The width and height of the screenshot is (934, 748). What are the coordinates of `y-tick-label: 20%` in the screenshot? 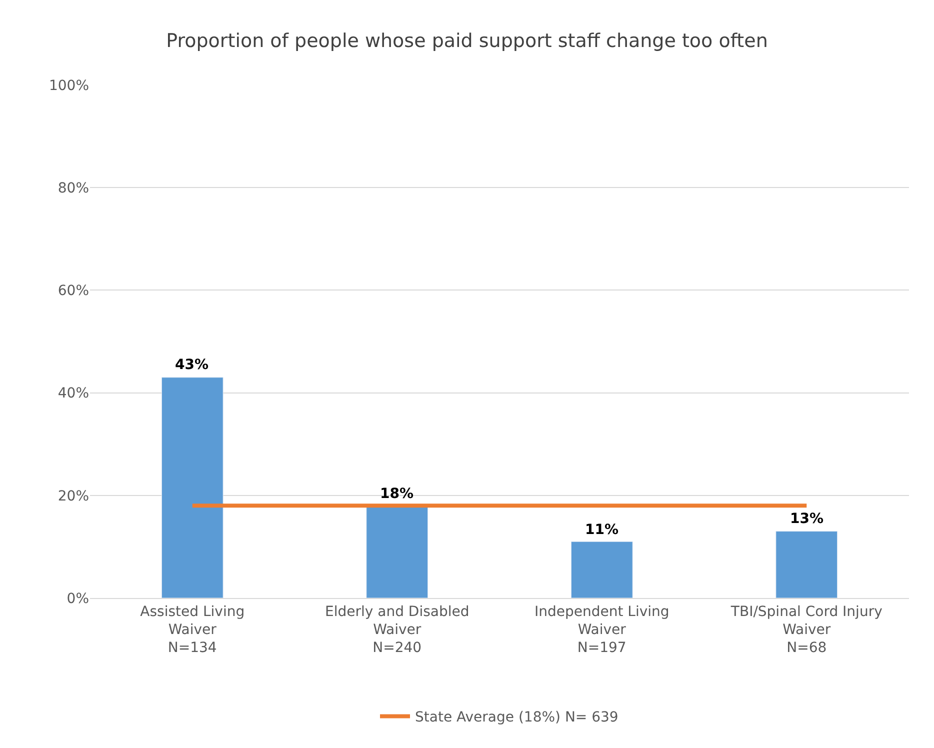 It's located at (73, 496).